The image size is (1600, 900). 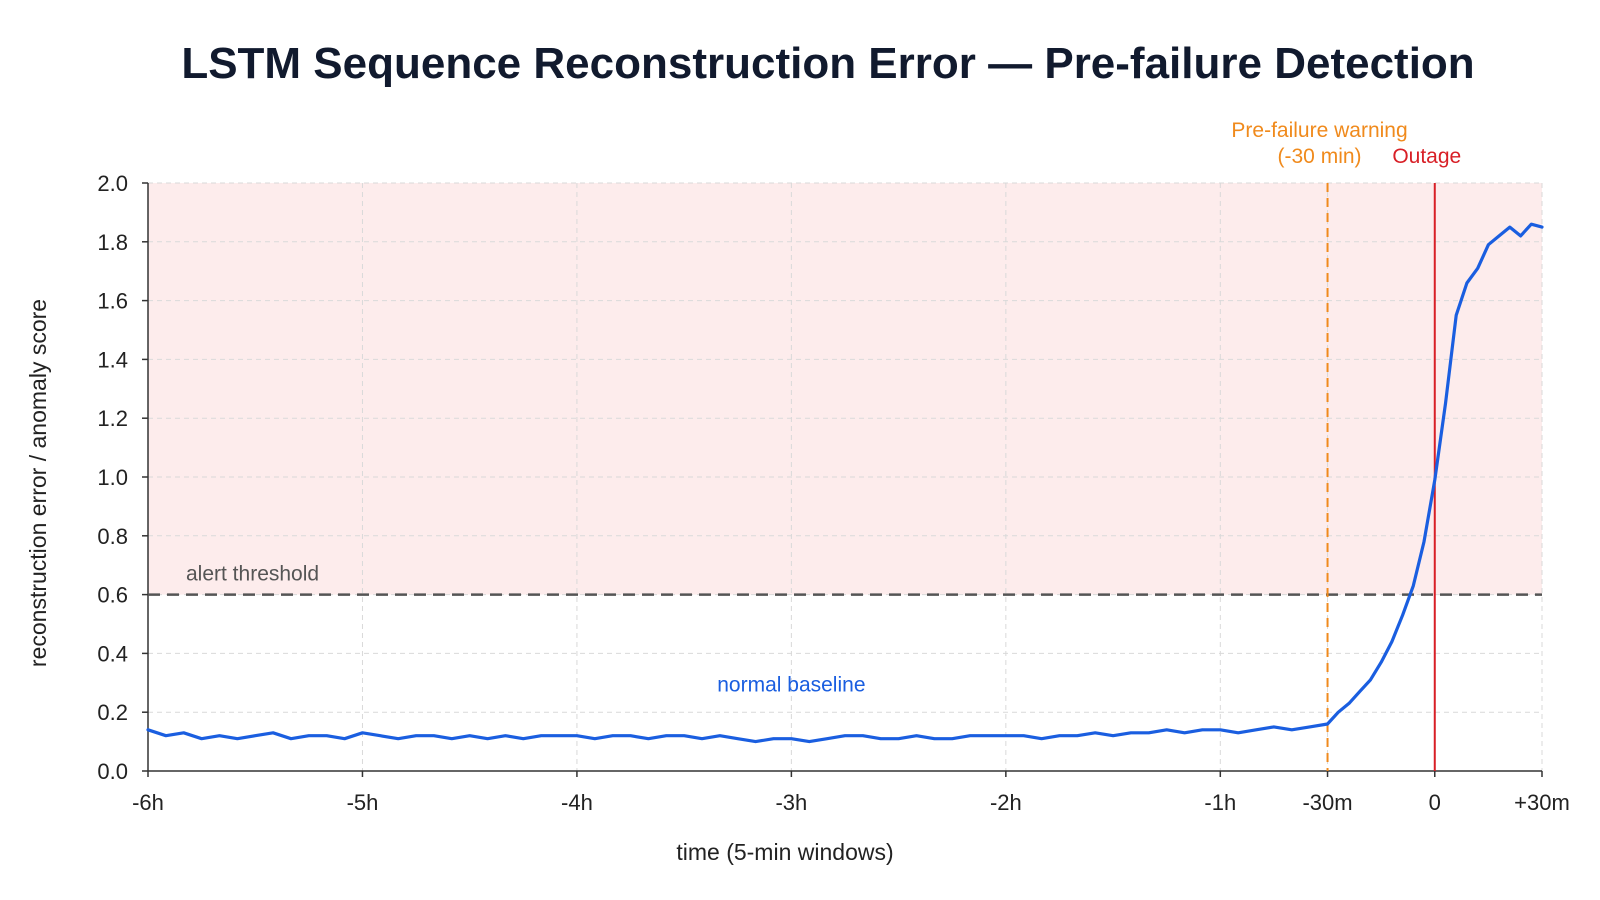 I want to click on y-tick-label: 0.6, so click(x=112, y=595).